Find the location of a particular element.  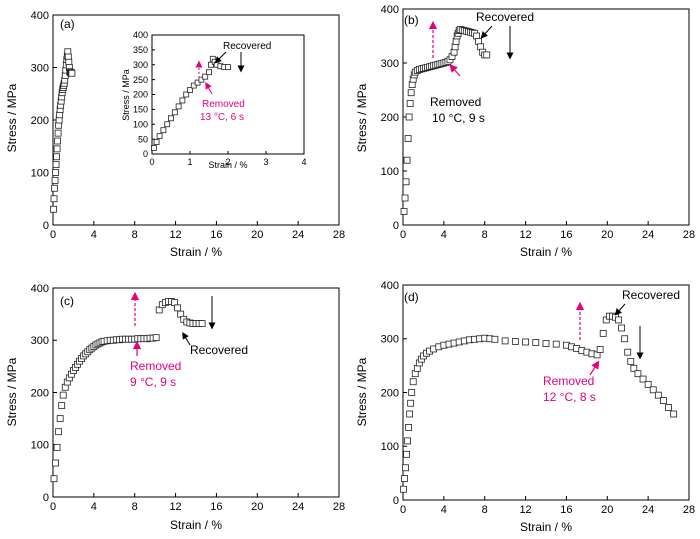

panel-a-ytick-label: 300 is located at coordinates (40, 68).